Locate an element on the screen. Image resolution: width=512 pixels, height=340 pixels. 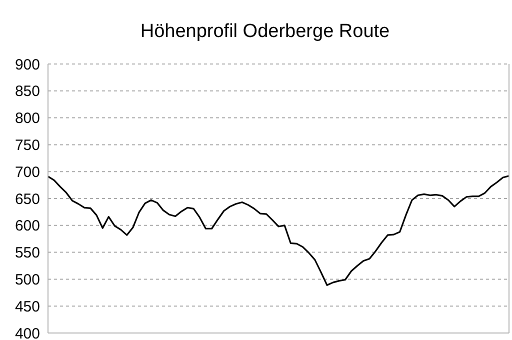
y-tick-label: 800 is located at coordinates (27, 119).